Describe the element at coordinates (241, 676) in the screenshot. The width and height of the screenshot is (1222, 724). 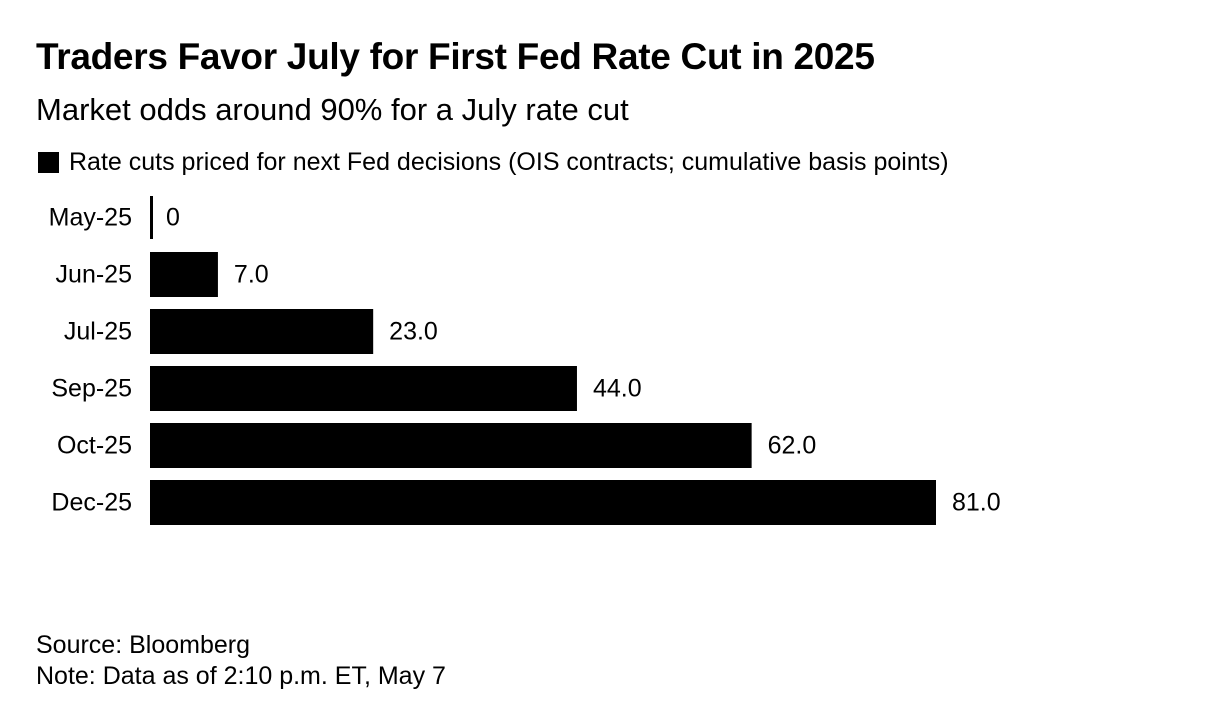
I see `data-note: Note: Data as of 2:10 p.m. ET, May 7` at that location.